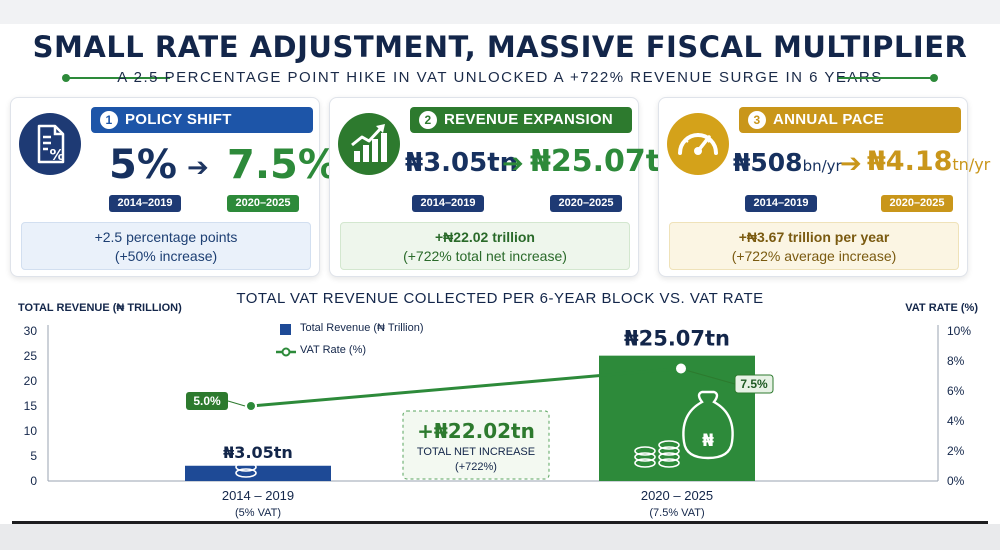 The width and height of the screenshot is (1000, 550). I want to click on subtitle-rule-left, so click(118, 78).